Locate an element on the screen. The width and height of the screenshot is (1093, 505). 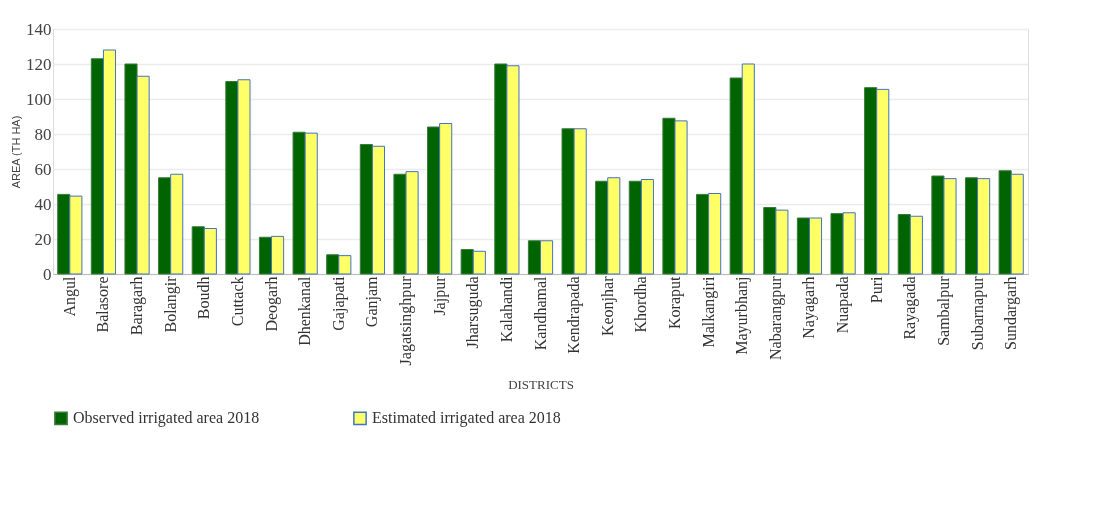
y-tick-label: 80 is located at coordinates (43, 134).